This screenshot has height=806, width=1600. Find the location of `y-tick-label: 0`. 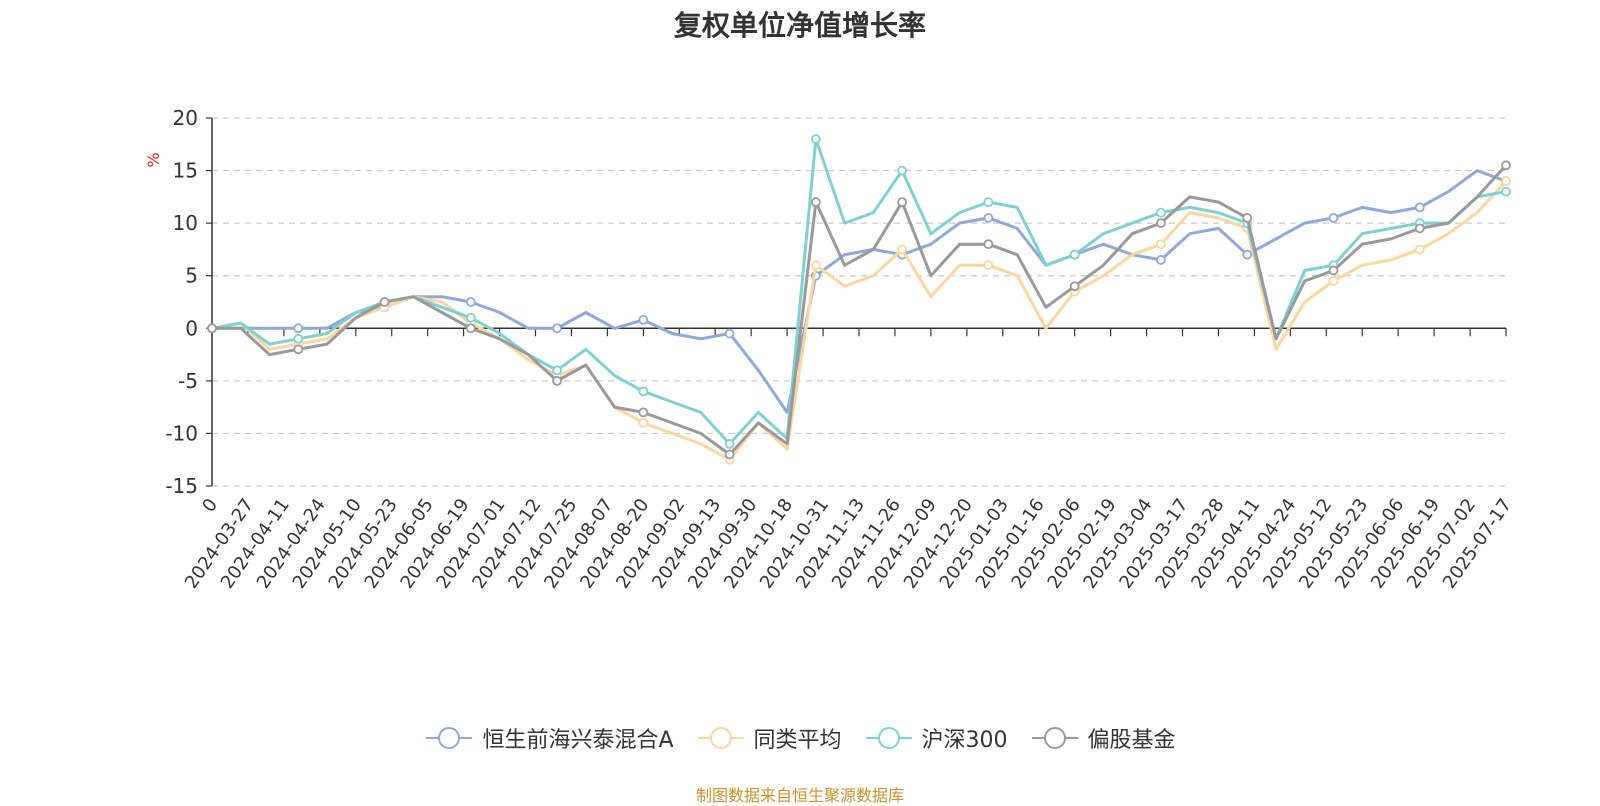

y-tick-label: 0 is located at coordinates (191, 328).